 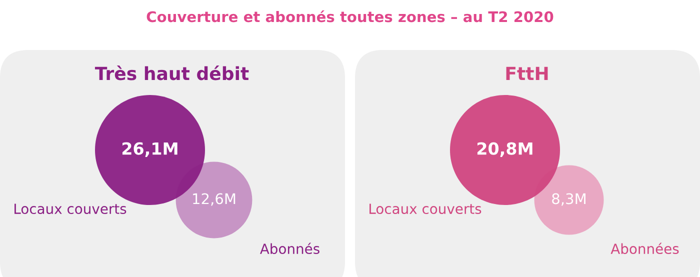 I want to click on category-label: Abonnées, so click(x=644, y=248).